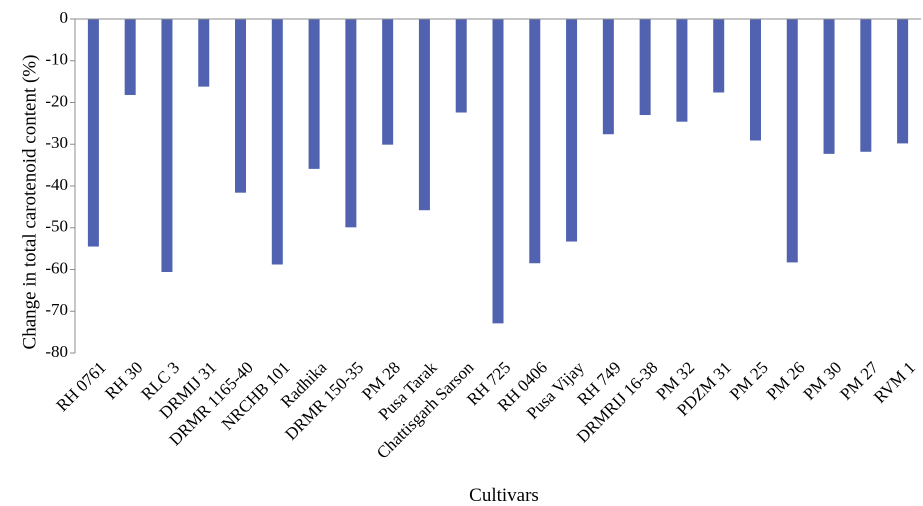 This screenshot has width=923, height=506. Describe the element at coordinates (504, 495) in the screenshot. I see `x-axis-title: Cultivars` at that location.